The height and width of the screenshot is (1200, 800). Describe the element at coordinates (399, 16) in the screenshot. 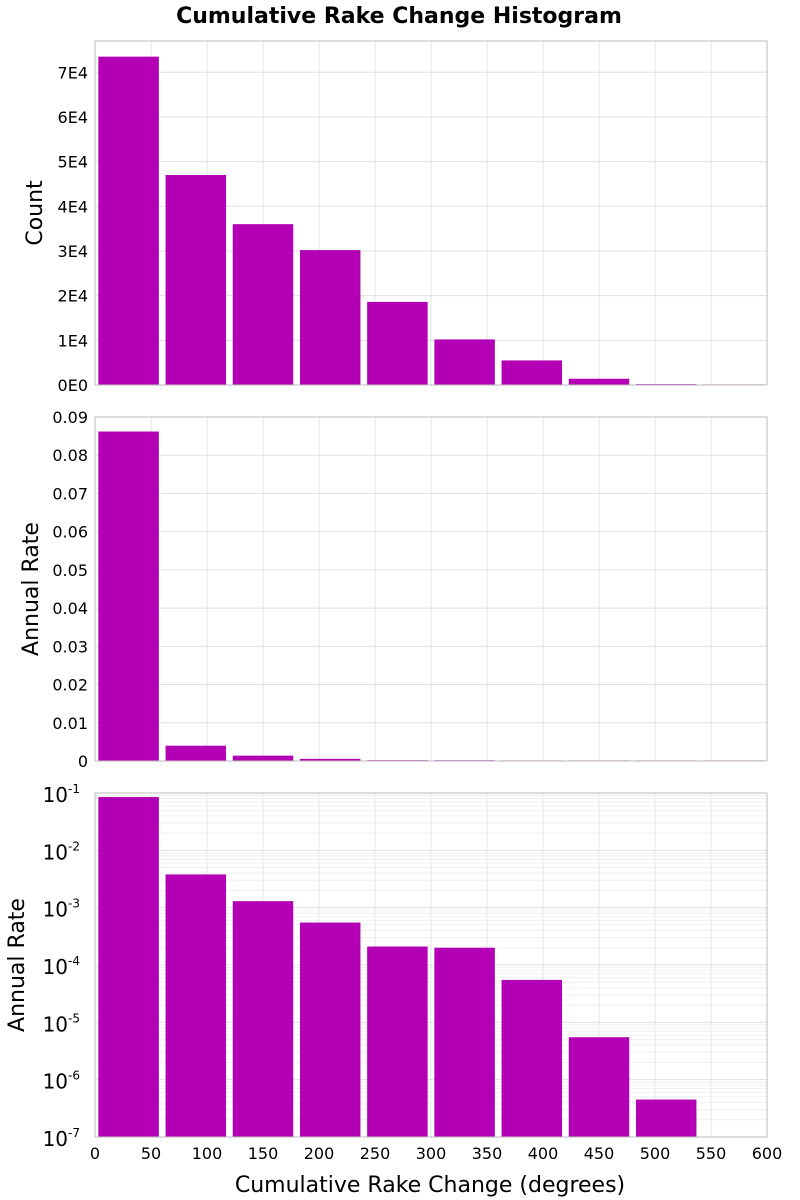

I see `chart-title: Cumulative Rake Change Histogram` at that location.